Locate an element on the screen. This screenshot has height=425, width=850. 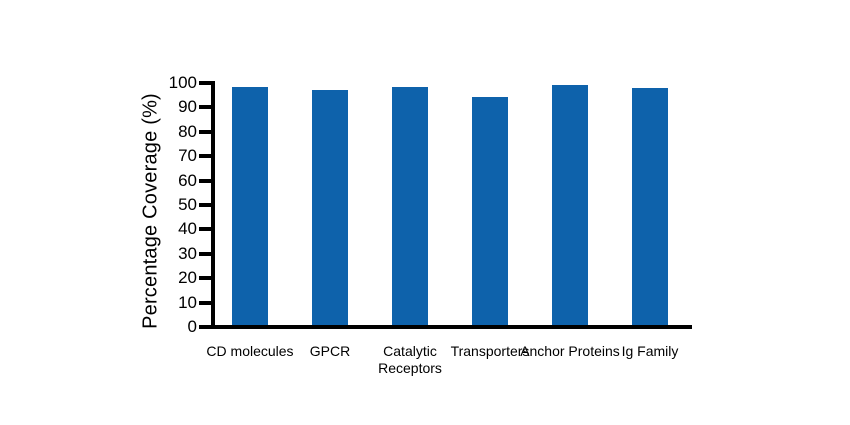
y-tick-label: 70 is located at coordinates (187, 156).